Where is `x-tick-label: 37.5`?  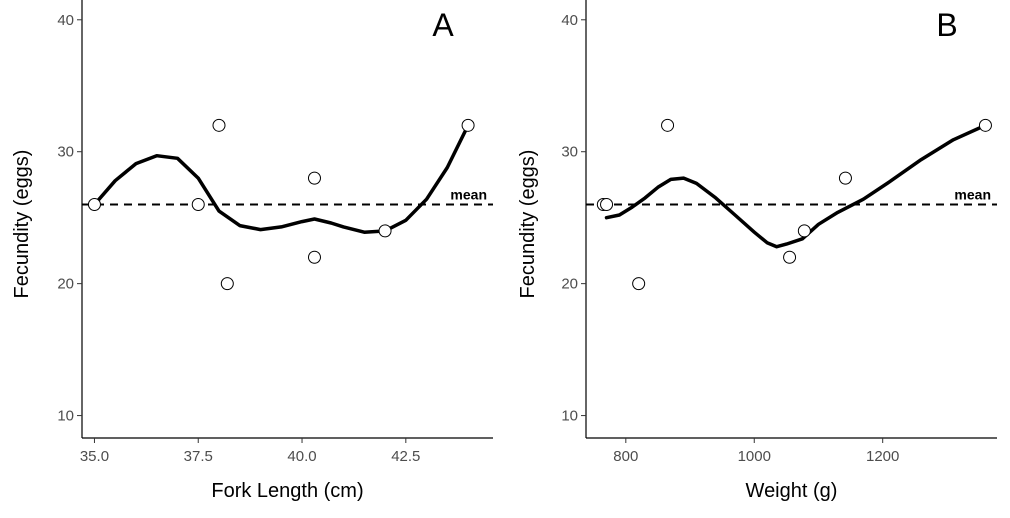
x-tick-label: 37.5 is located at coordinates (198, 456).